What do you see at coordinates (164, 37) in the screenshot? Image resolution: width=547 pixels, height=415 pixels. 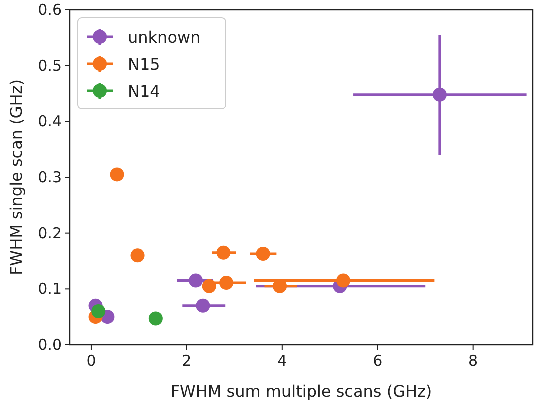 I see `legend-label: unknown` at bounding box center [164, 37].